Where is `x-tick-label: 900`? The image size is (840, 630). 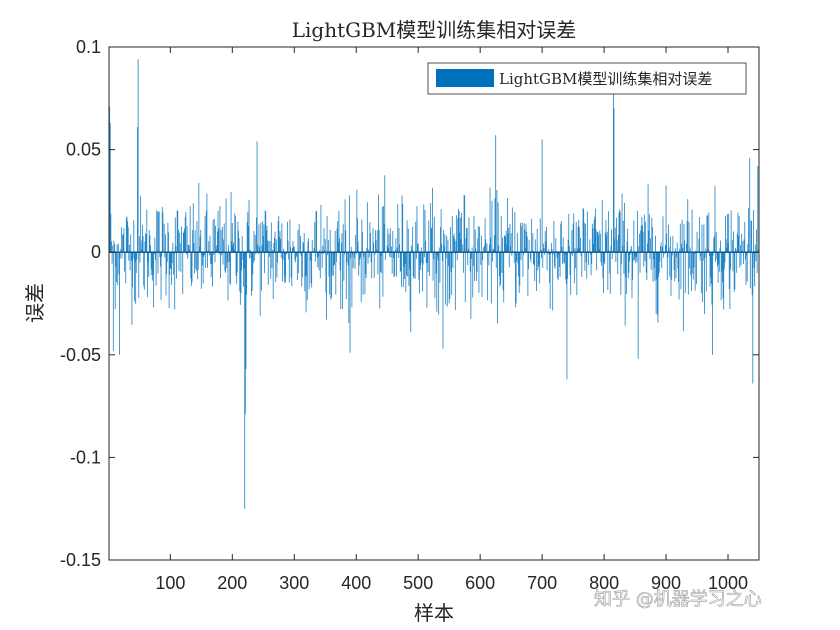
x-tick-label: 900 is located at coordinates (666, 583).